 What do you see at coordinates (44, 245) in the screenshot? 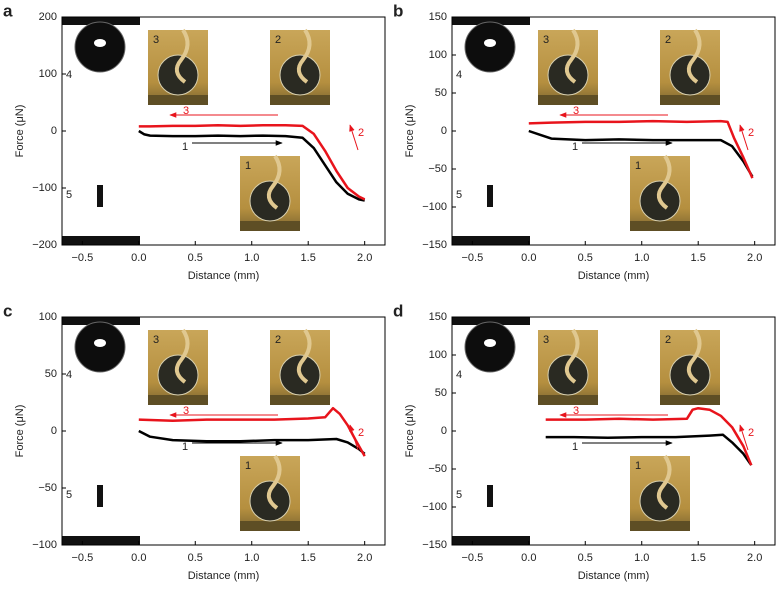
I see `y-tick-label: −200` at bounding box center [44, 245].